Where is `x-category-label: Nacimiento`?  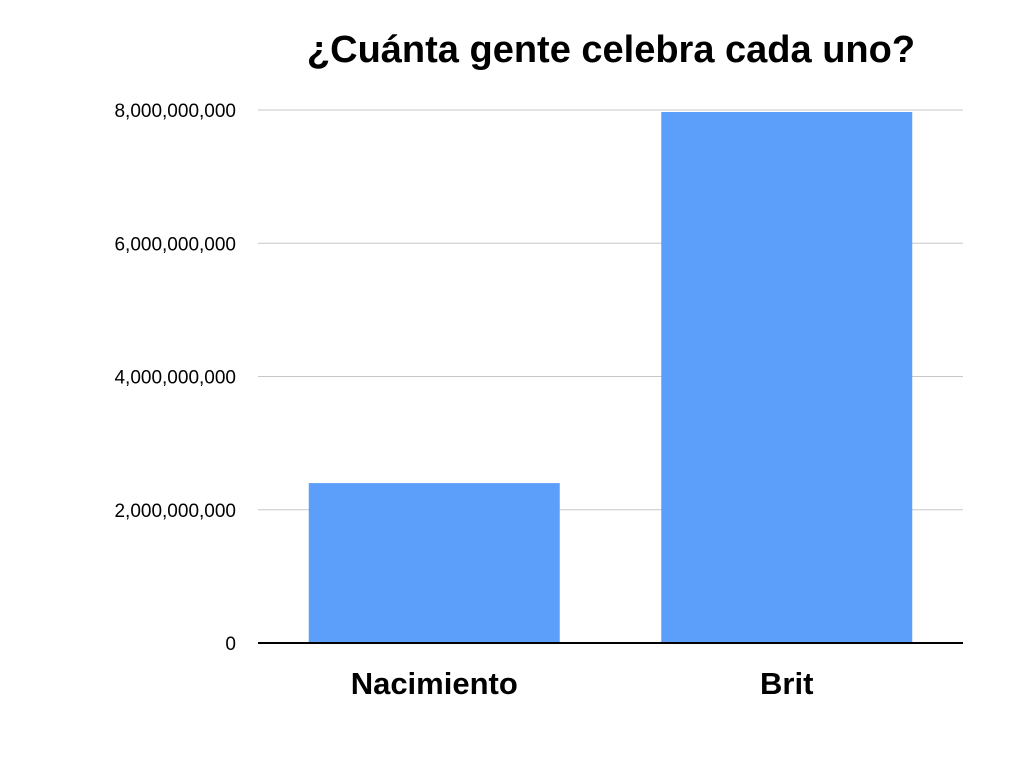 x-category-label: Nacimiento is located at coordinates (434, 683).